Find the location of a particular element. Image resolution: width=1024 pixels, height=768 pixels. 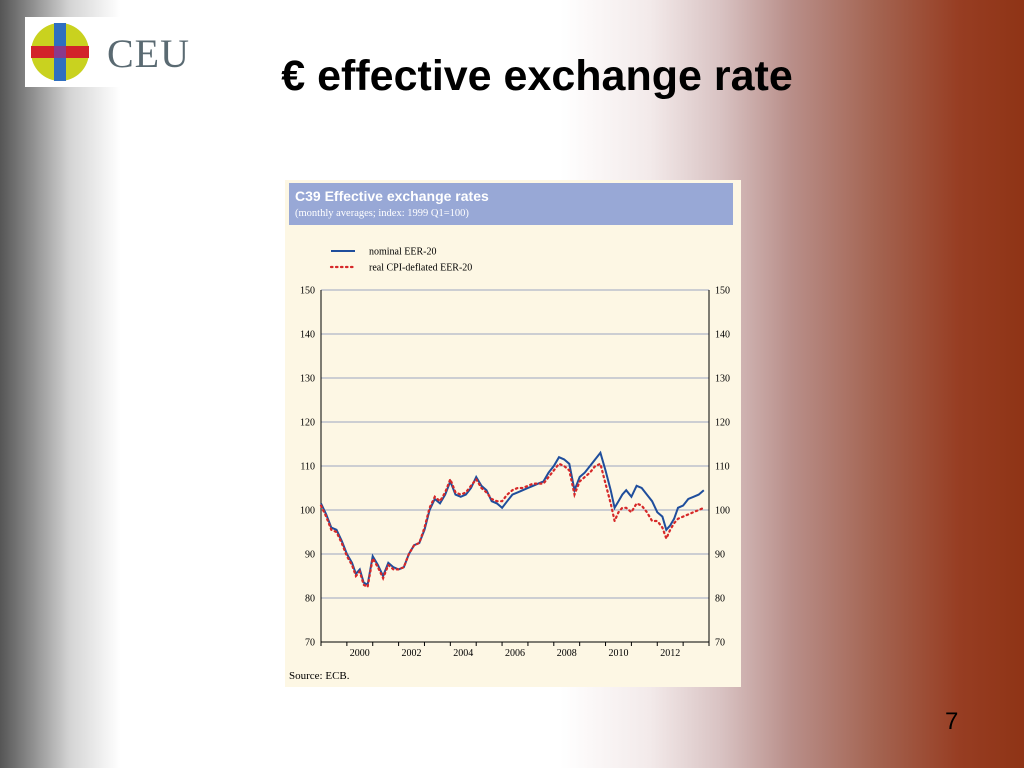

x-tick-label: 2002 is located at coordinates (412, 653).